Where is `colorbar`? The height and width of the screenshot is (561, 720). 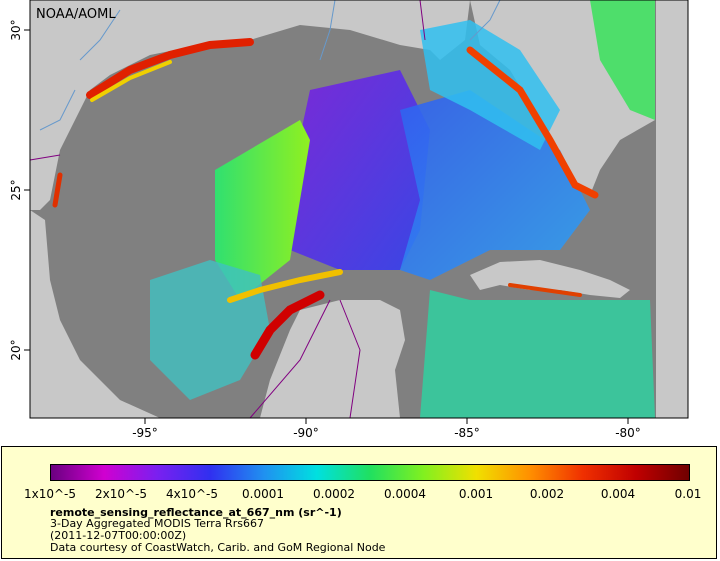
colorbar is located at coordinates (370, 472).